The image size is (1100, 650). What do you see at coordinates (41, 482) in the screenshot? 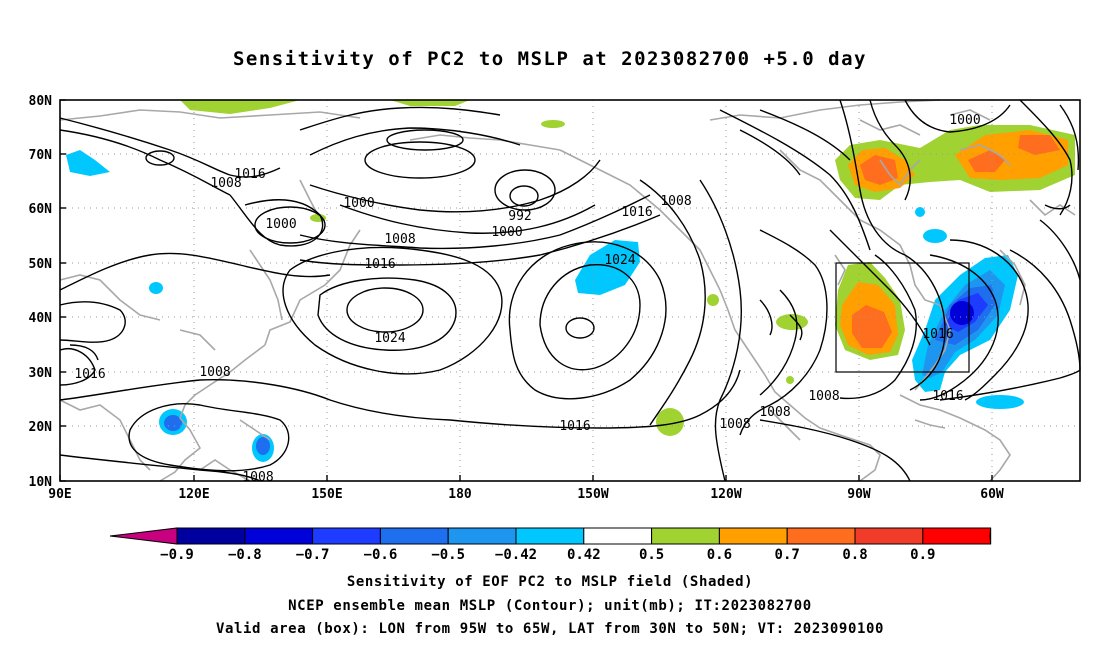
I see `lat-label: 10N` at bounding box center [41, 482].